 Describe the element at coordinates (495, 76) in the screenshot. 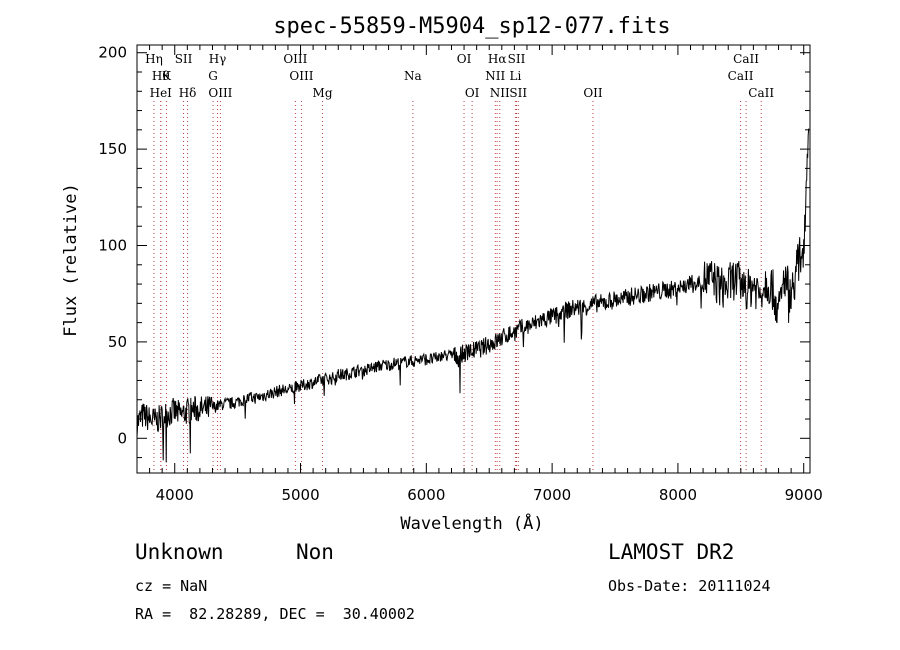

I see `line-label-16: NII` at that location.